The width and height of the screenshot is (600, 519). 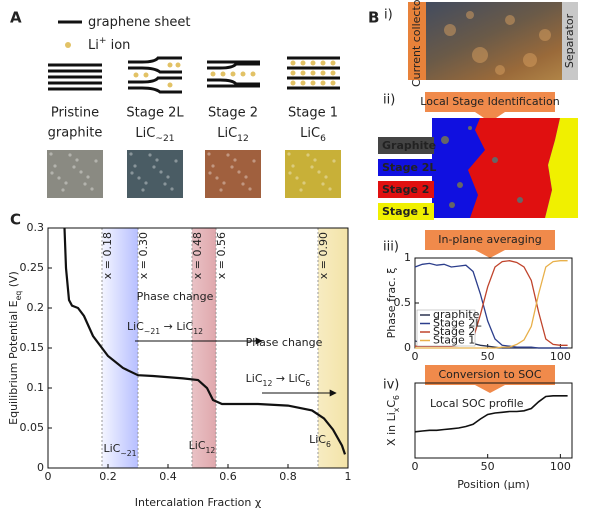 I want to click on collector-bar, so click(x=417, y=41).